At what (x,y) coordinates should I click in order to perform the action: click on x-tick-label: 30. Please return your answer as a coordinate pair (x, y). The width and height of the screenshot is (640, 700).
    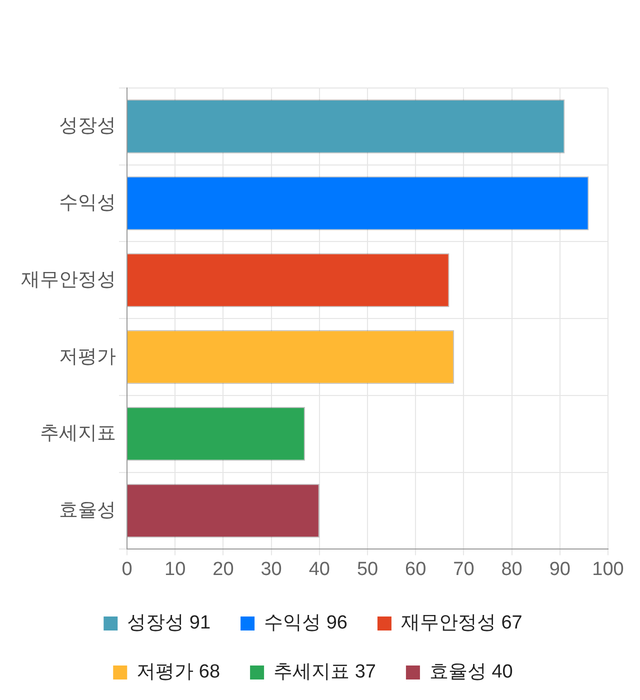
    Looking at the image, I should click on (271, 569).